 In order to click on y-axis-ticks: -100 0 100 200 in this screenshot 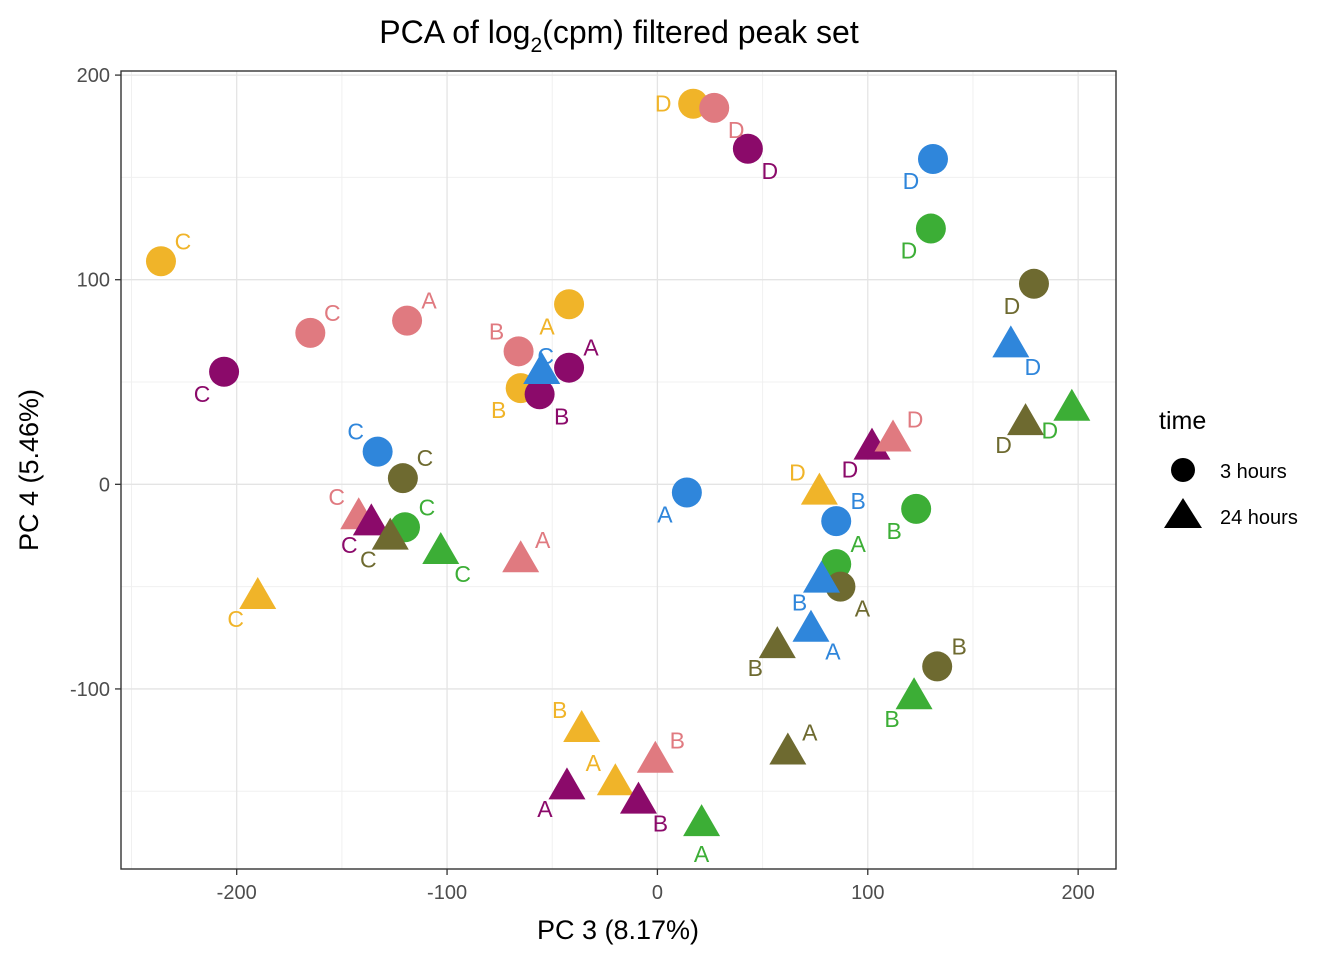, I will do `click(95, 383)`.